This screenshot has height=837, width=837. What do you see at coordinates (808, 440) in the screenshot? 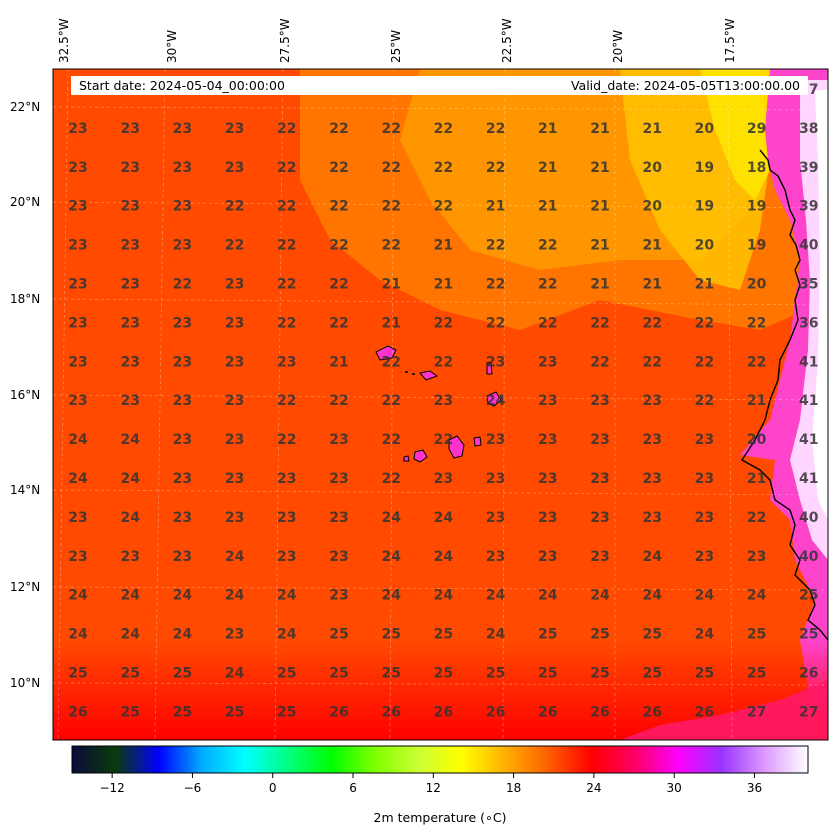
I see `grid-value: 41` at bounding box center [808, 440].